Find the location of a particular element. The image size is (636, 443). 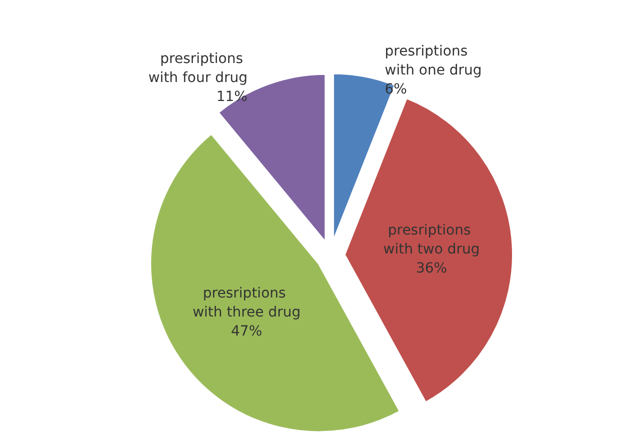

slice-label: presriptions with four drug is located at coordinates (198, 68).